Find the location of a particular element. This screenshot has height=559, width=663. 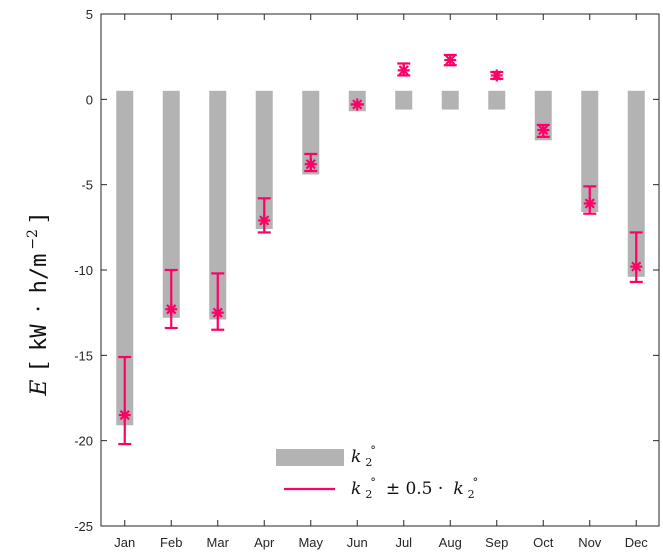

errorbar-oct is located at coordinates (543, 130).